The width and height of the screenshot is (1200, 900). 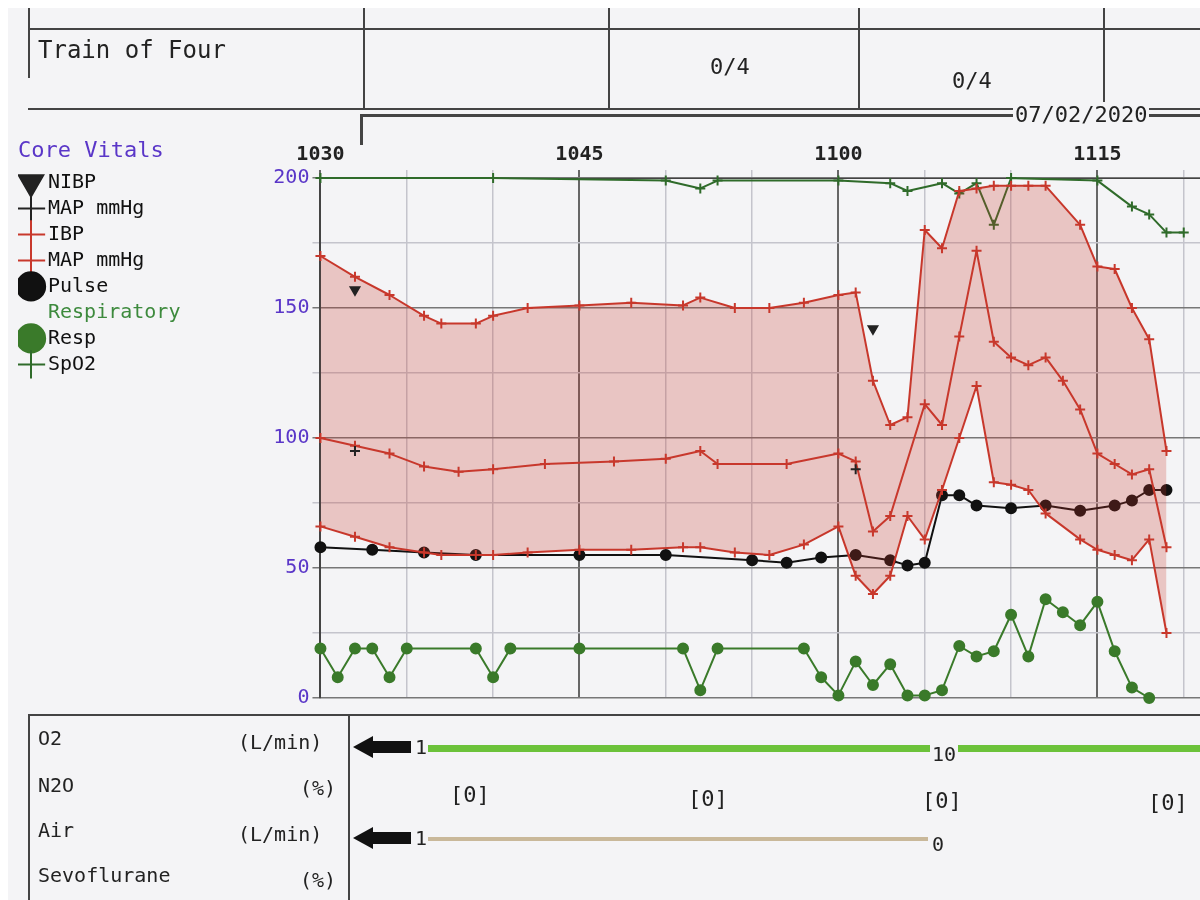 I want to click on legend-label: SpO2, so click(x=72, y=362).